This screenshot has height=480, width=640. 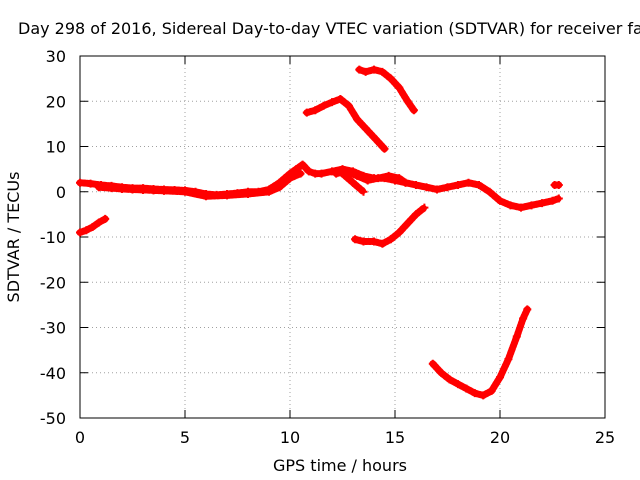 I want to click on x-tick-label: 10, so click(x=290, y=437).